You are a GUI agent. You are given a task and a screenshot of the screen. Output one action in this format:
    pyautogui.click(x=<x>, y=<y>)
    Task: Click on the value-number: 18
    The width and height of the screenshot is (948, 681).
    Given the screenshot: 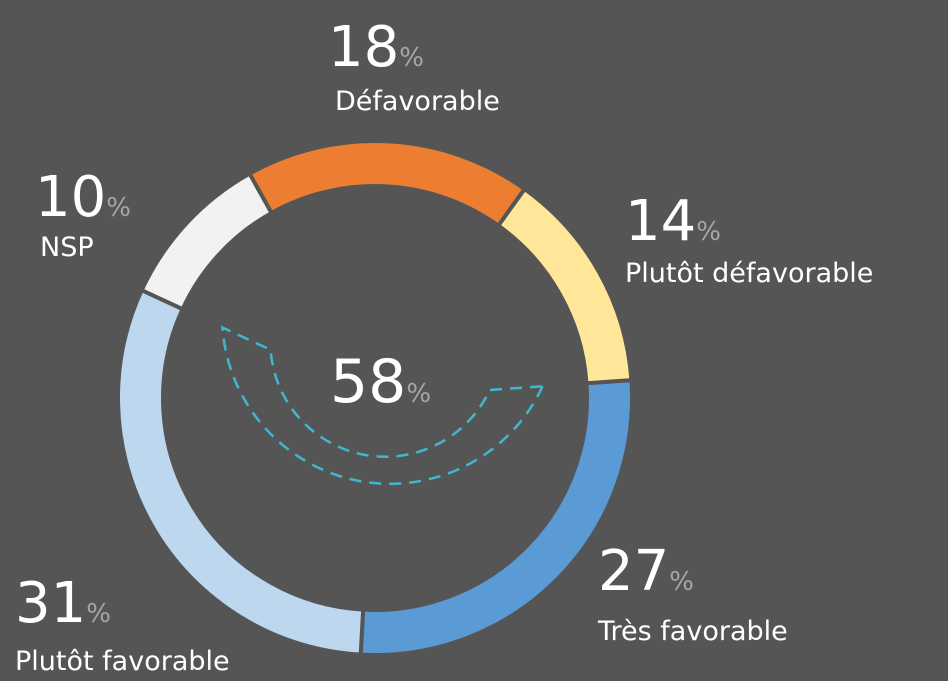 What is the action you would take?
    pyautogui.click(x=363, y=47)
    